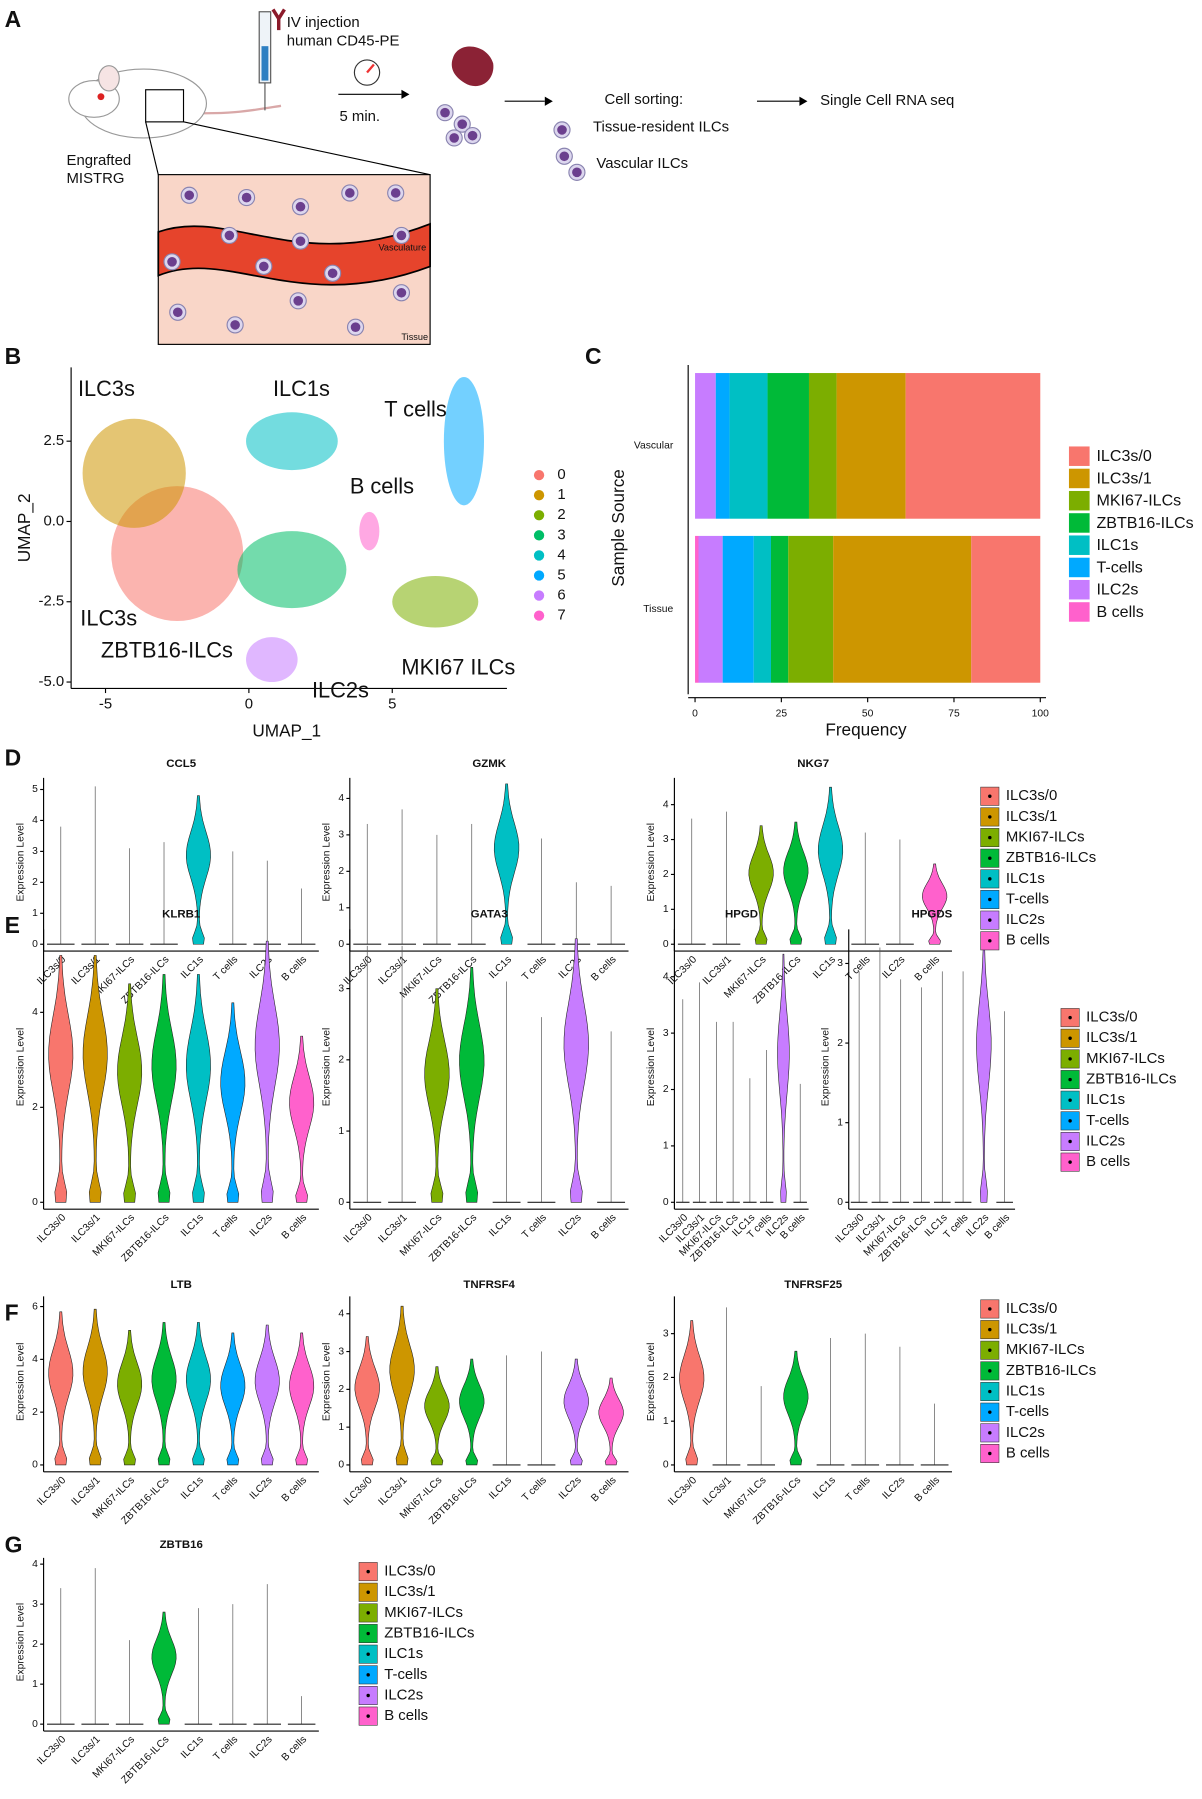 This screenshot has height=1799, width=1202. I want to click on legend-label: B cells, so click(406, 1716).